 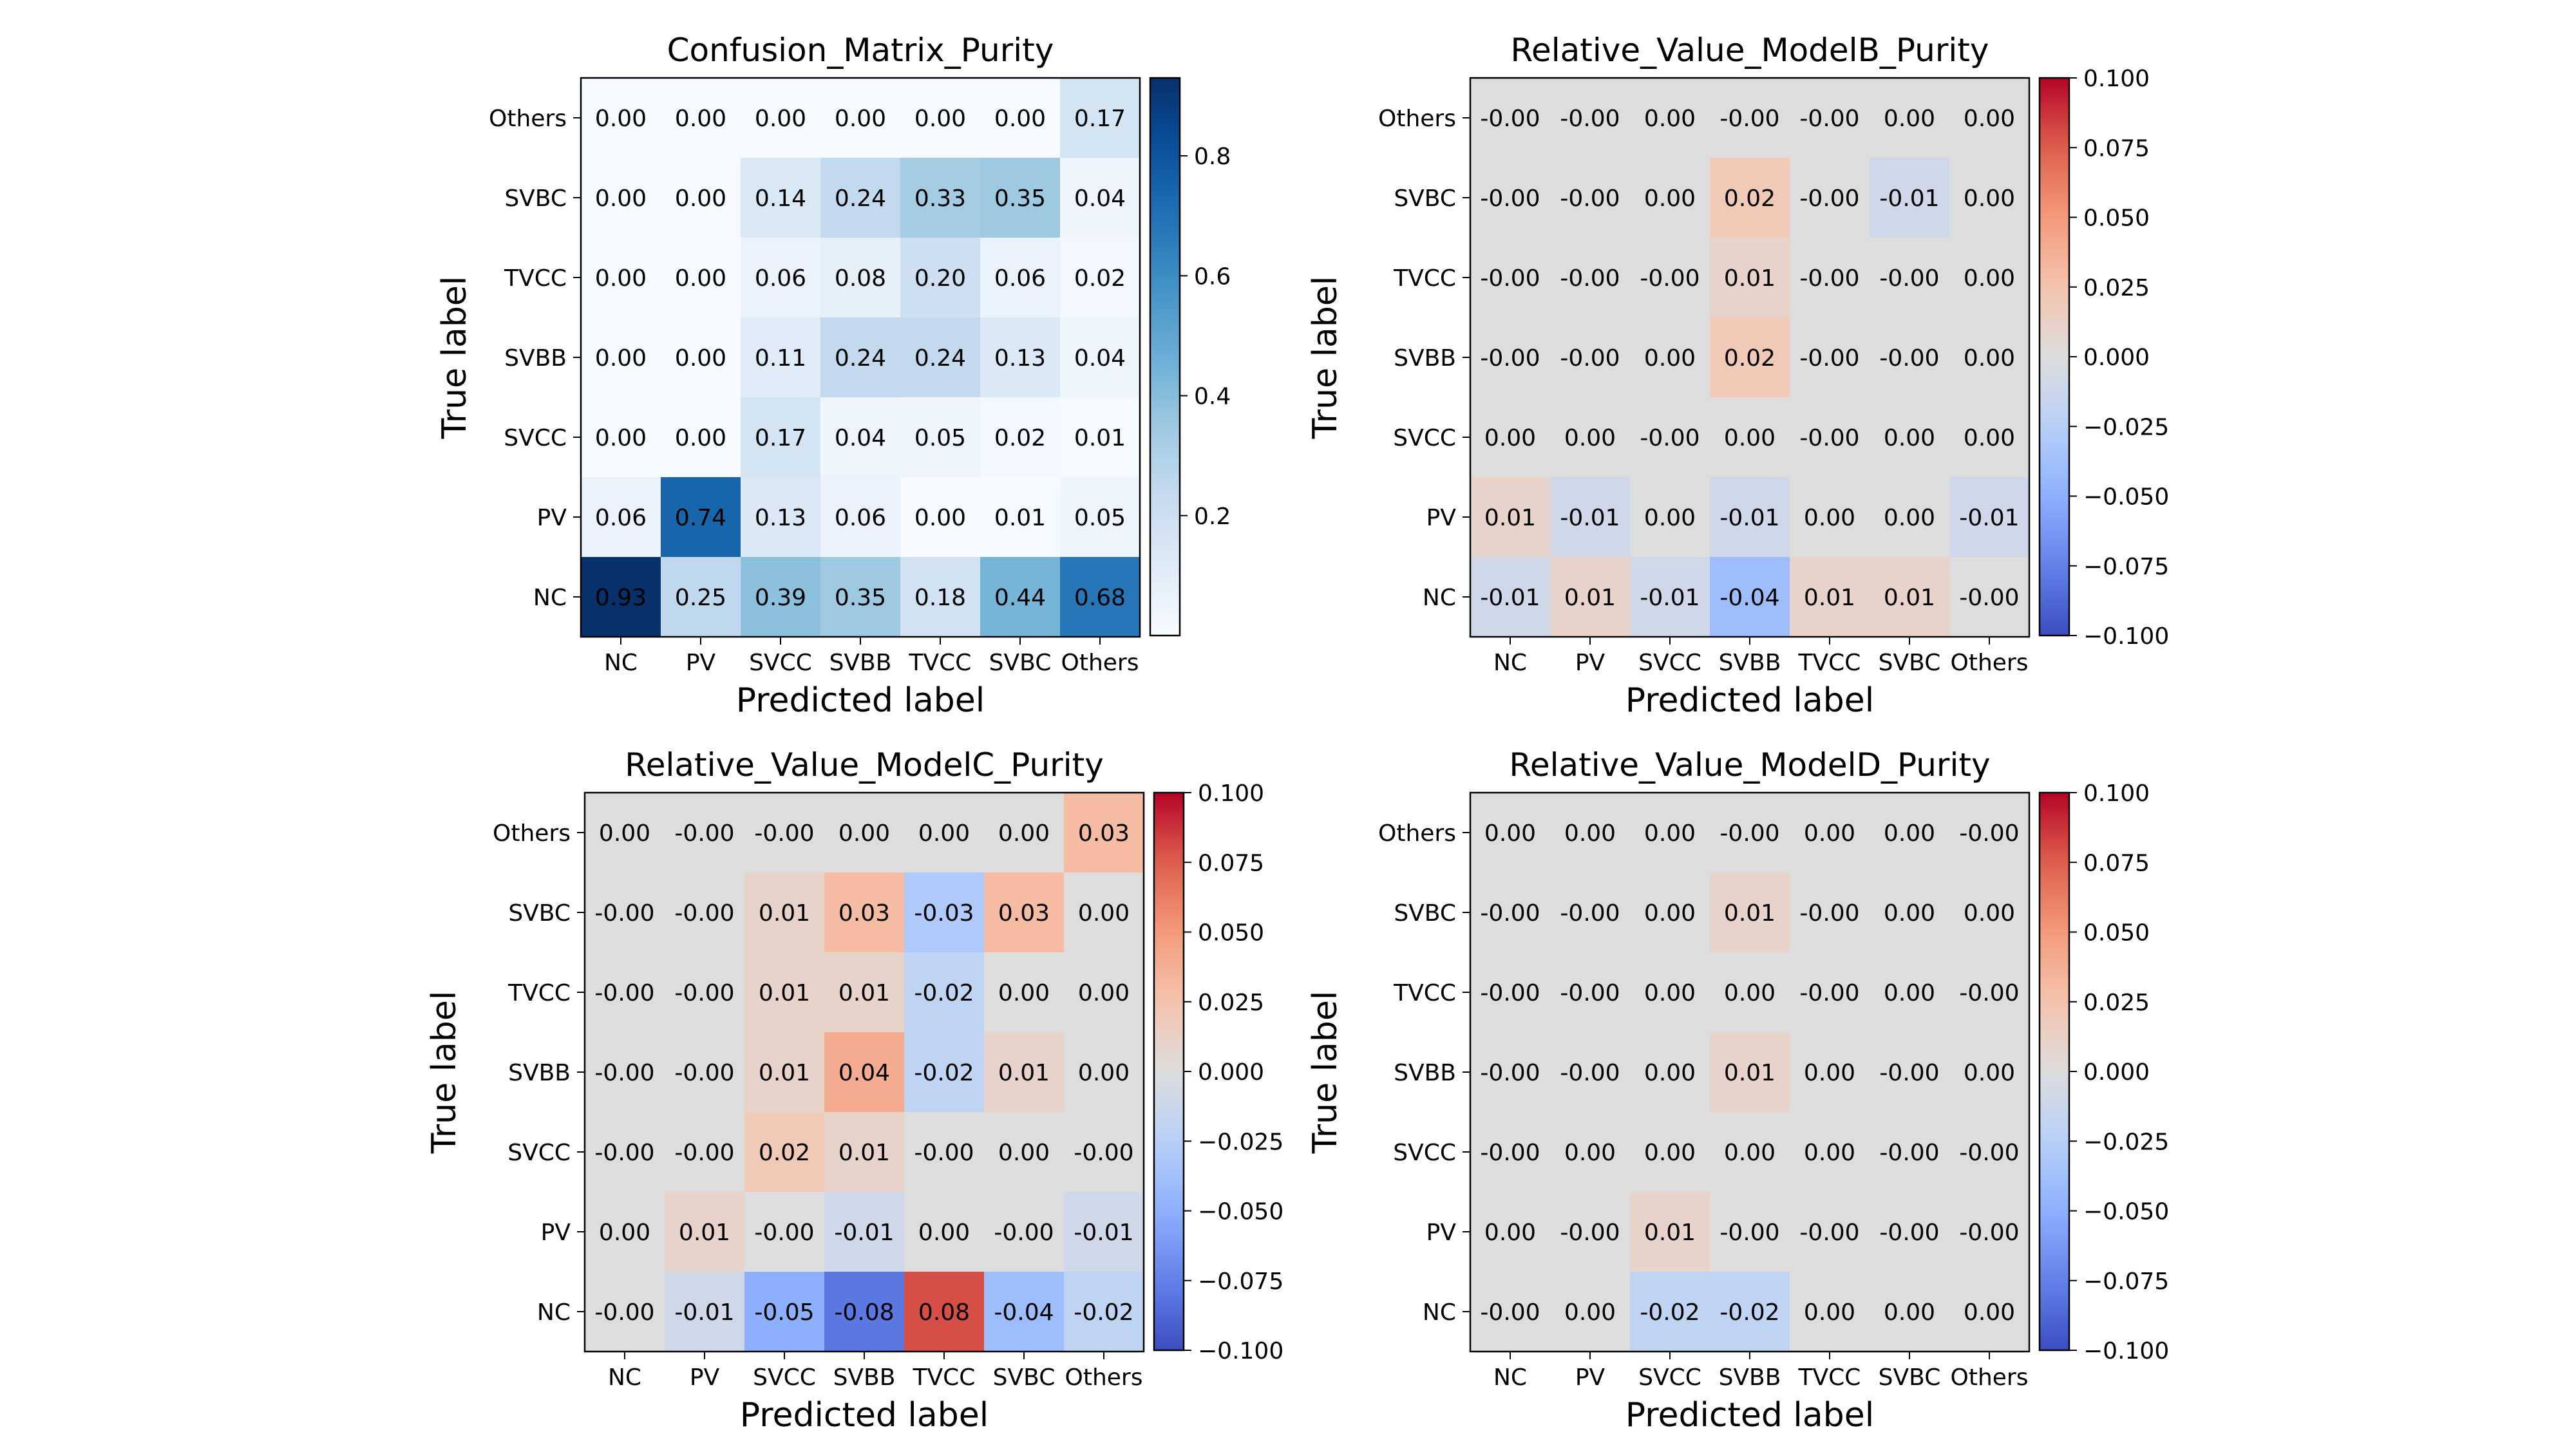 What do you see at coordinates (1990, 663) in the screenshot?
I see `x-tick-label: Others` at bounding box center [1990, 663].